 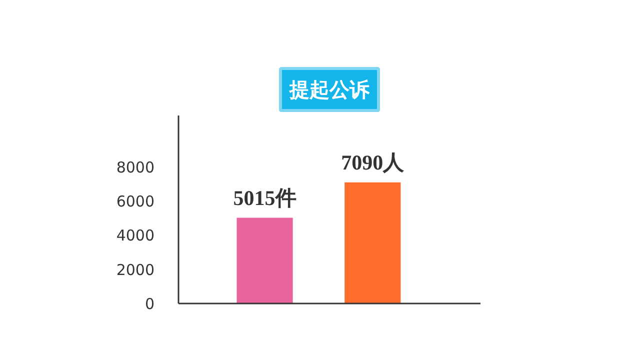 I want to click on y-tick-label: 4000, so click(x=135, y=235).